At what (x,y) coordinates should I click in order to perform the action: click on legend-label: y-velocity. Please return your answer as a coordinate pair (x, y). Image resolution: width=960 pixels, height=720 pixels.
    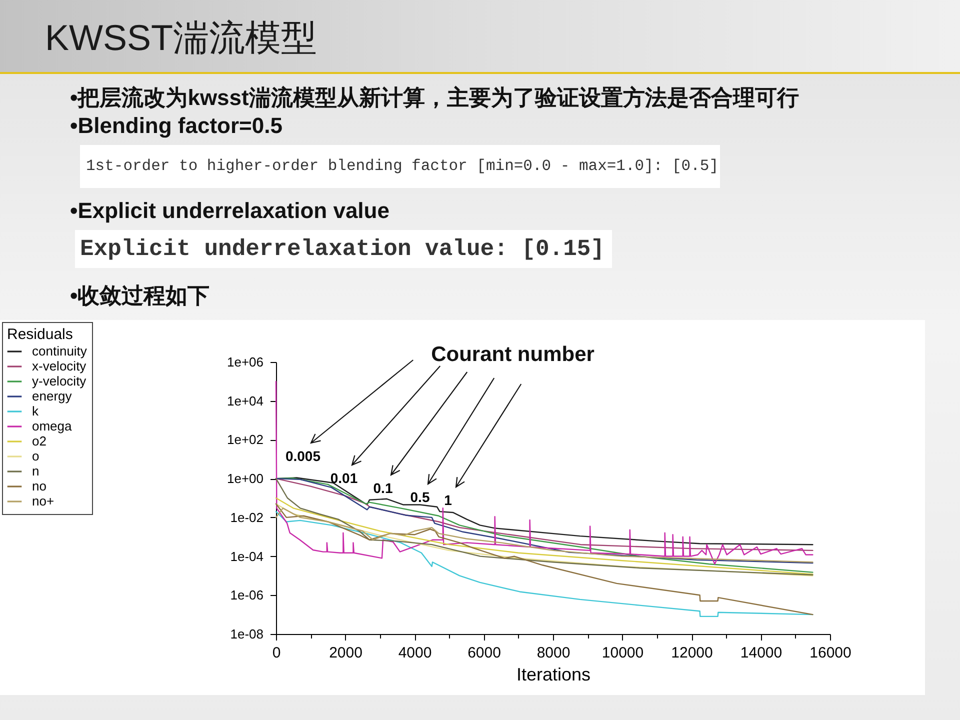
    Looking at the image, I should click on (59, 381).